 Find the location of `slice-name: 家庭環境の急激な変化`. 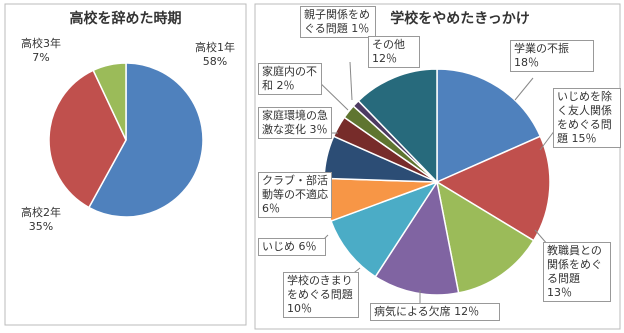

slice-name: 家庭環境の急激な変化 is located at coordinates (295, 122).